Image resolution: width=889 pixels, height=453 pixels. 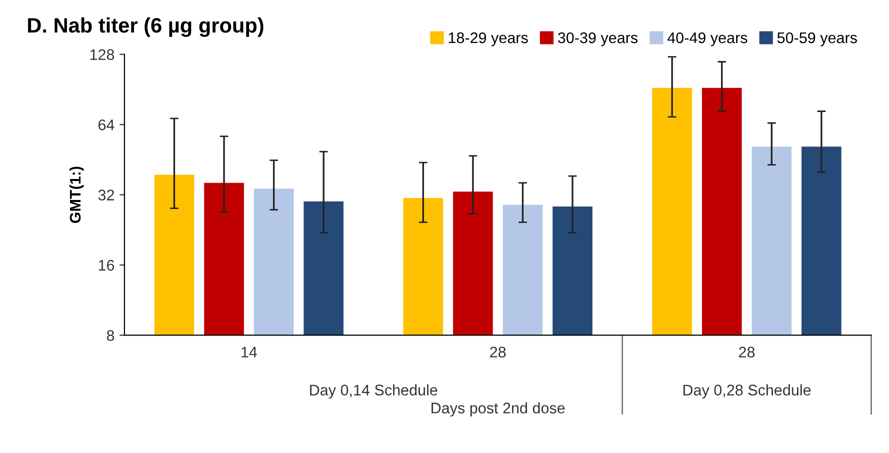 I want to click on y-axis-title: GMT(1:), so click(x=76, y=195).